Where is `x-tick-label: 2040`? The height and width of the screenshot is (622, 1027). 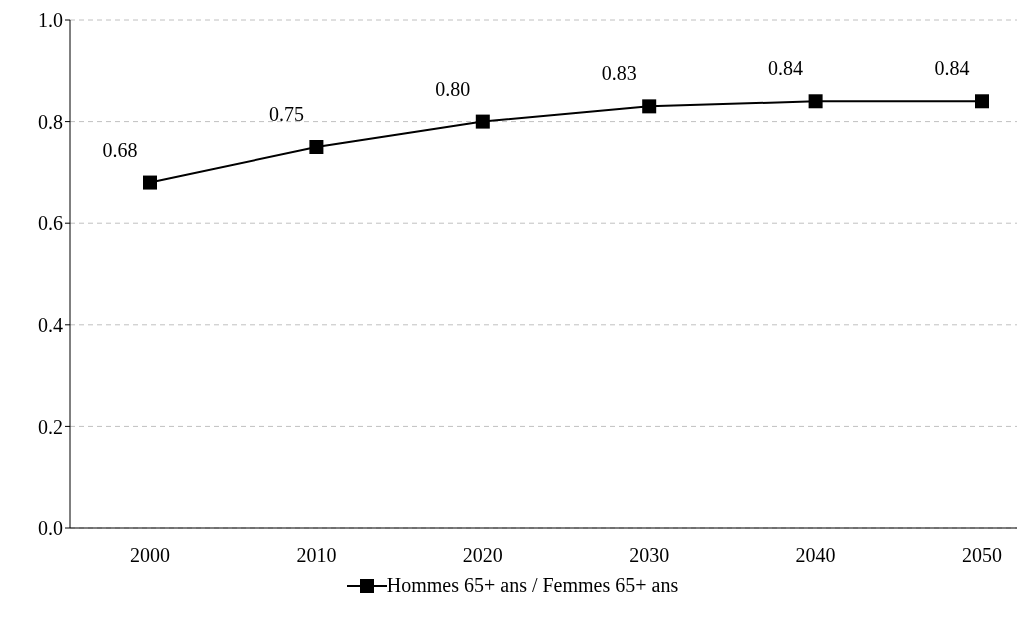 x-tick-label: 2040 is located at coordinates (815, 555).